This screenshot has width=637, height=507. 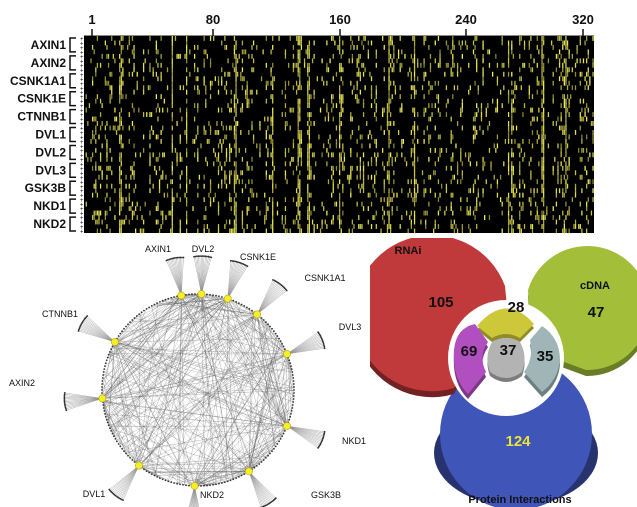 What do you see at coordinates (81, 324) in the screenshot?
I see `peripheral-node` at bounding box center [81, 324].